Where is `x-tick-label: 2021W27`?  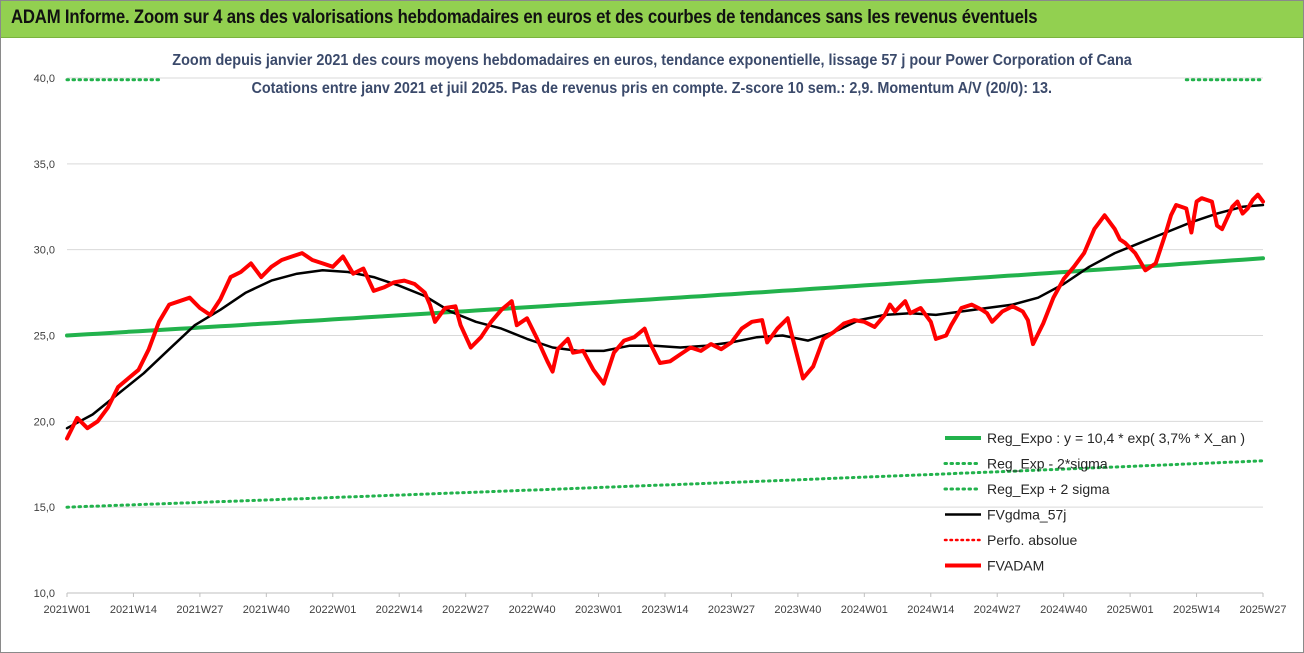
x-tick-label: 2021W27 is located at coordinates (199, 610).